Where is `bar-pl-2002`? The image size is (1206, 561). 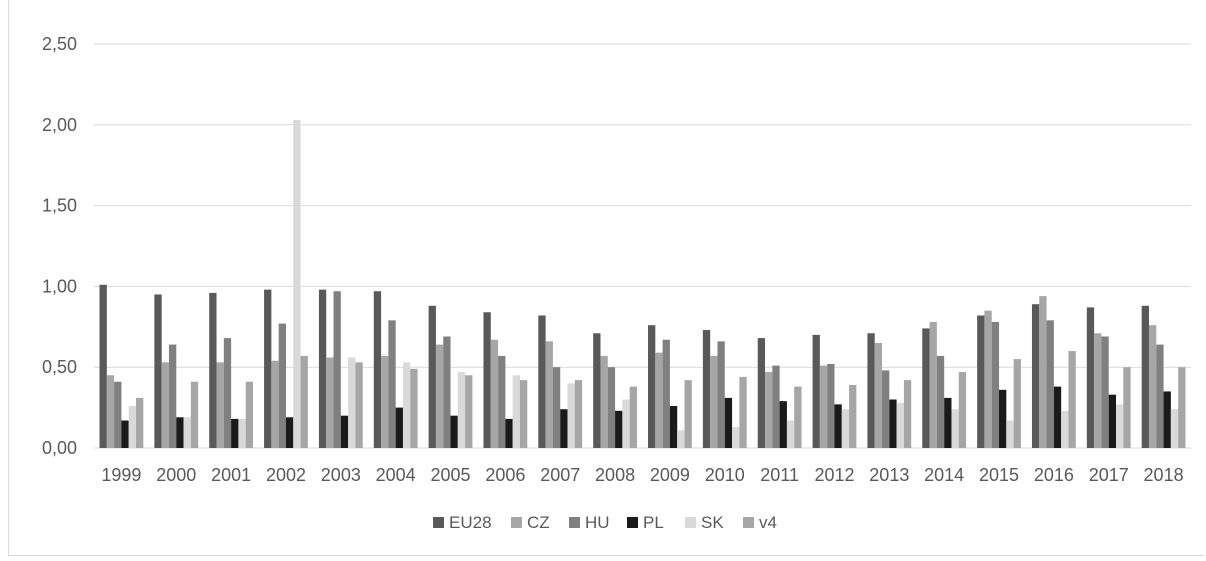
bar-pl-2002 is located at coordinates (289, 432).